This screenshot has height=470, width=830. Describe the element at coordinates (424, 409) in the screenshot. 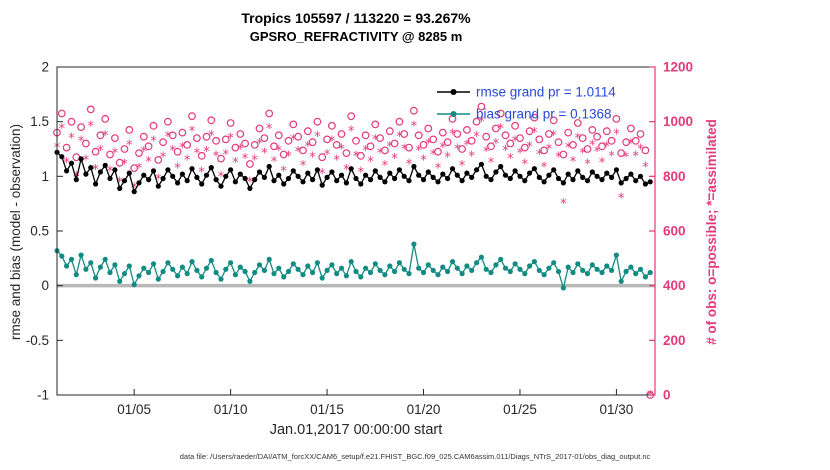

I see `svg-text: 01/20` at that location.